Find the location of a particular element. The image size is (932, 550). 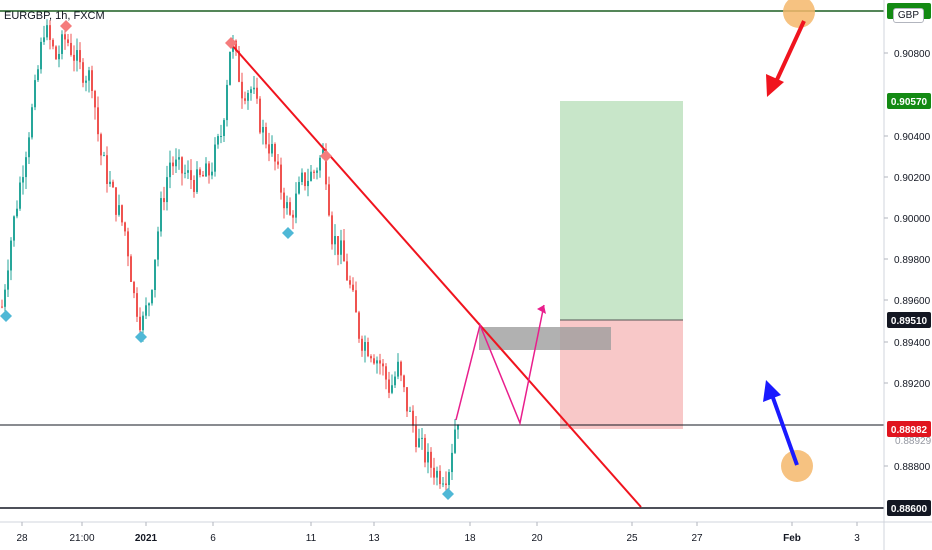

arrow-up-shaft is located at coordinates (784, 430).